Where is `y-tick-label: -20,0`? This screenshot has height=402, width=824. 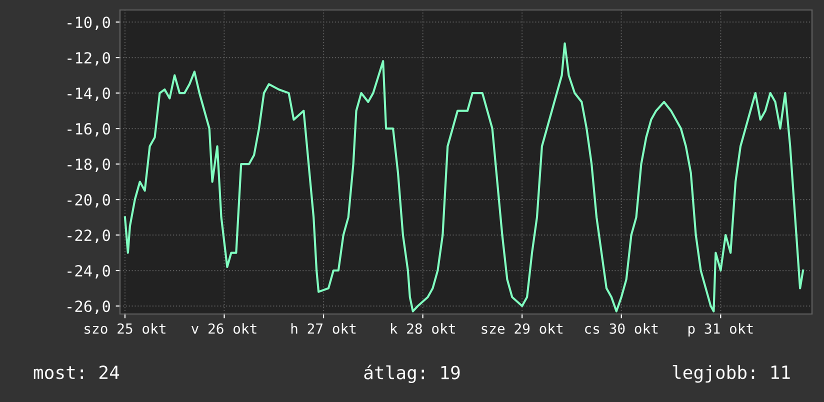 y-tick-label: -20,0 is located at coordinates (89, 201).